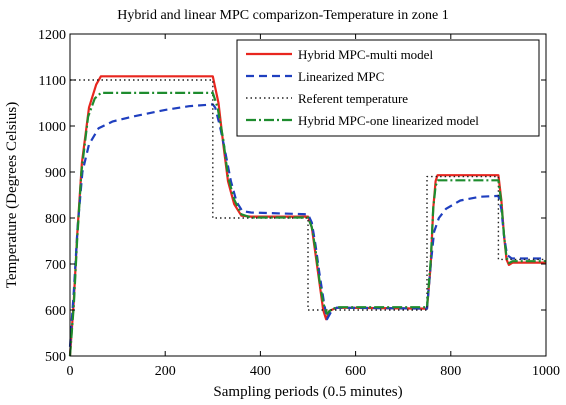 This screenshot has width=566, height=405. What do you see at coordinates (52, 127) in the screenshot?
I see `y-tick-label: 1000` at bounding box center [52, 127].